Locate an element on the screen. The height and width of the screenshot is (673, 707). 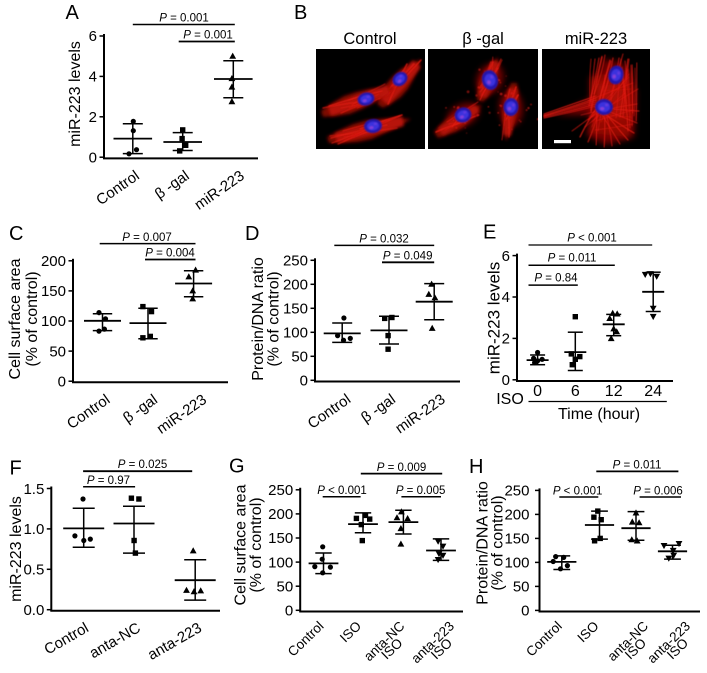
svg-text: E is located at coordinates (489, 233).